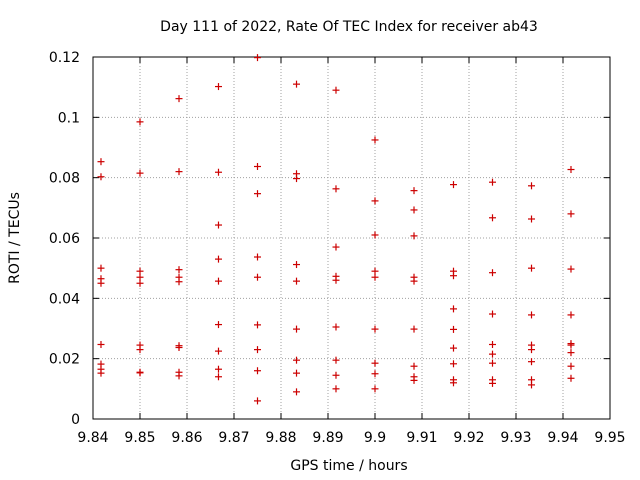  What do you see at coordinates (348, 466) in the screenshot?
I see `x-axis-label: GPS time / hours` at bounding box center [348, 466].